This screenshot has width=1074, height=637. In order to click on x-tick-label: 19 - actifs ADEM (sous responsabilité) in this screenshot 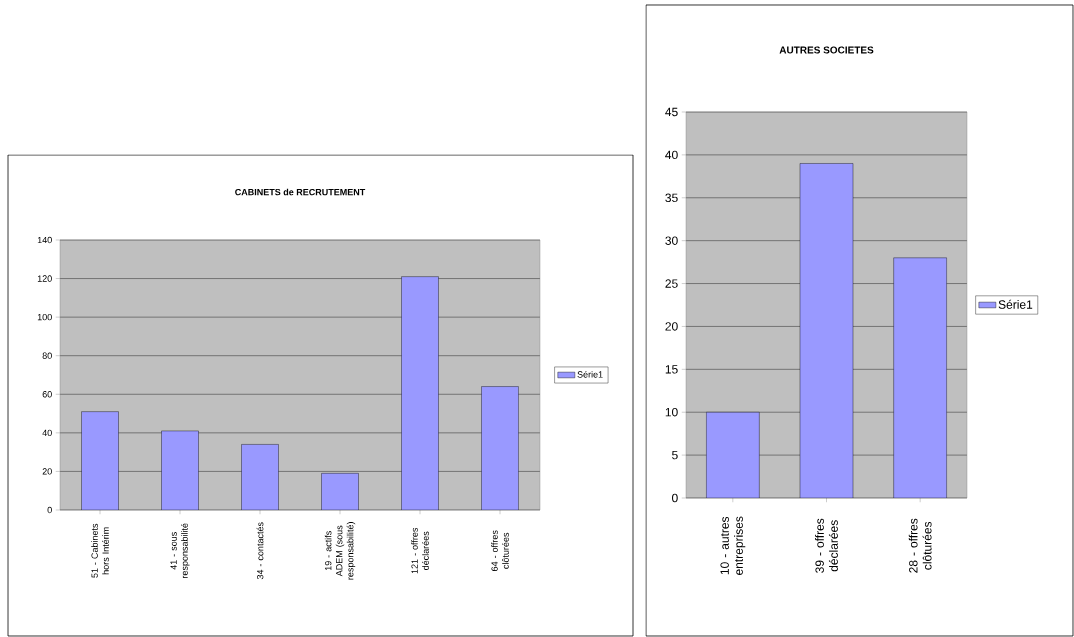, I will do `click(340, 551)`.